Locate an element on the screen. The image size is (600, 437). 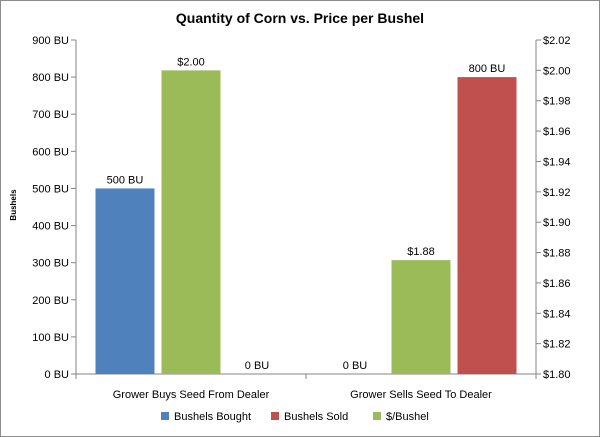
left-tick-label: 500 BU is located at coordinates (50, 189).